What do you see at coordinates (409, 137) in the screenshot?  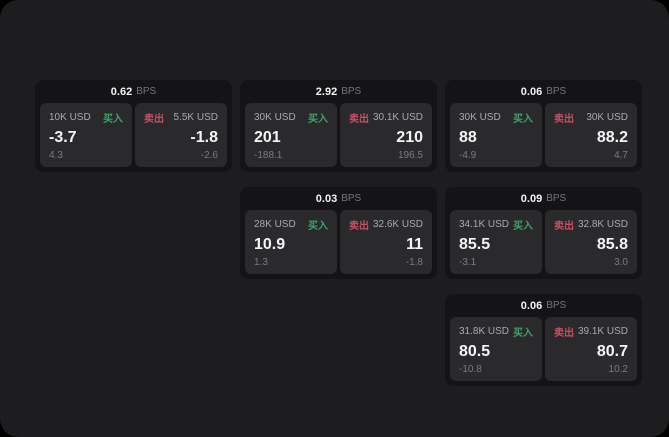 I see `sell-price: 210` at bounding box center [409, 137].